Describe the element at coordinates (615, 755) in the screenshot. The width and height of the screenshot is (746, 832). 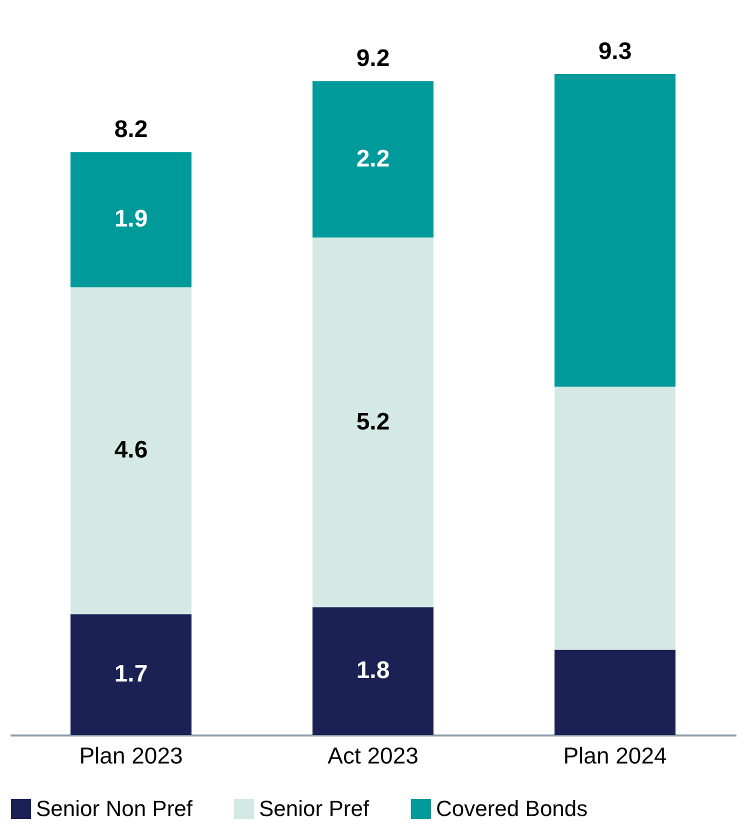
I see `x-tick-label: Plan 2024` at that location.